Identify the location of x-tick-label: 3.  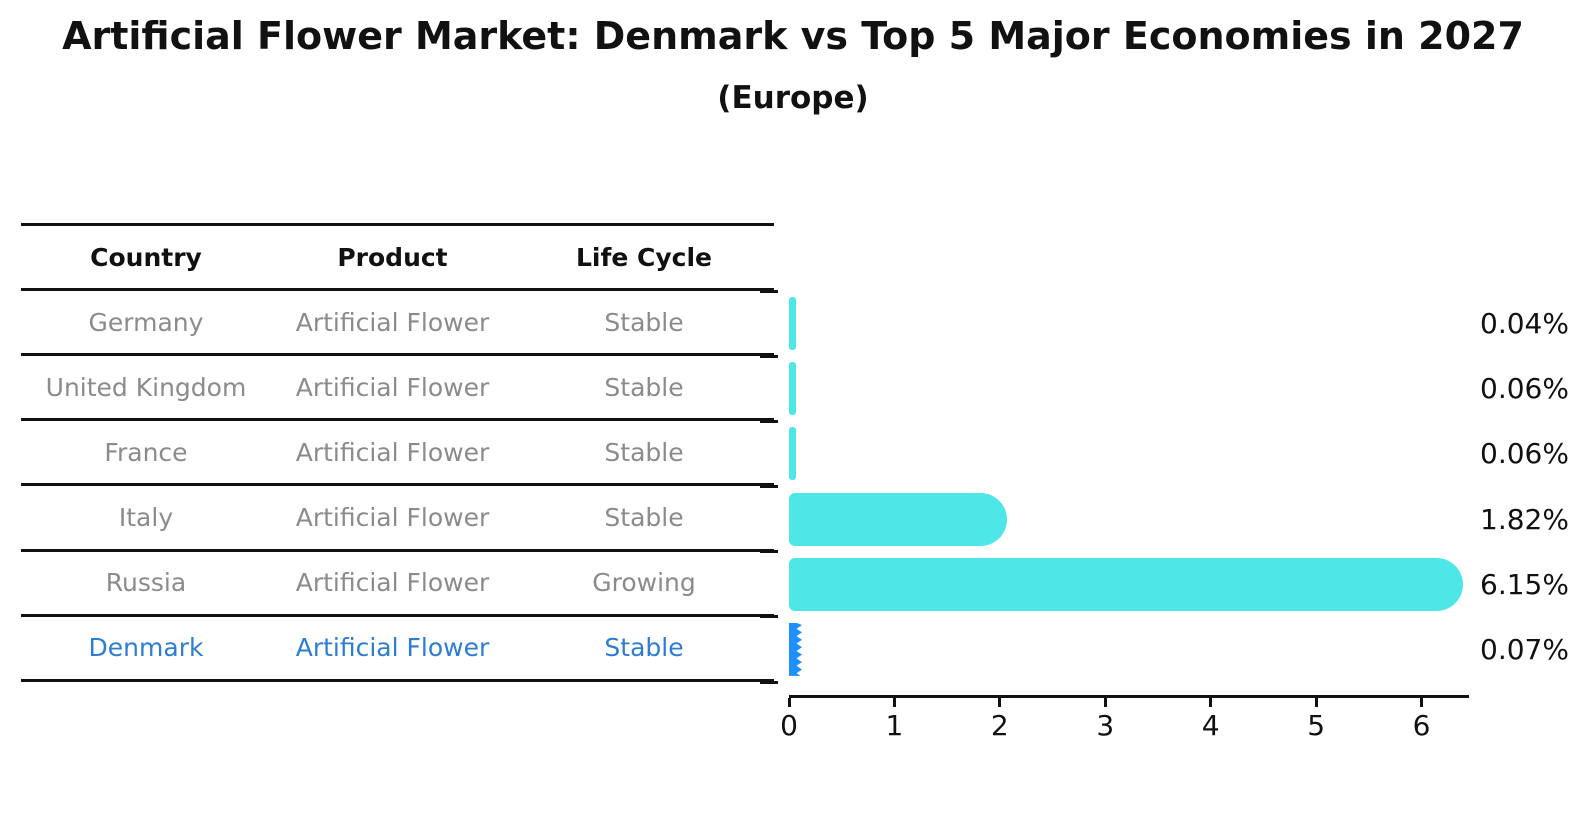
(1105, 725).